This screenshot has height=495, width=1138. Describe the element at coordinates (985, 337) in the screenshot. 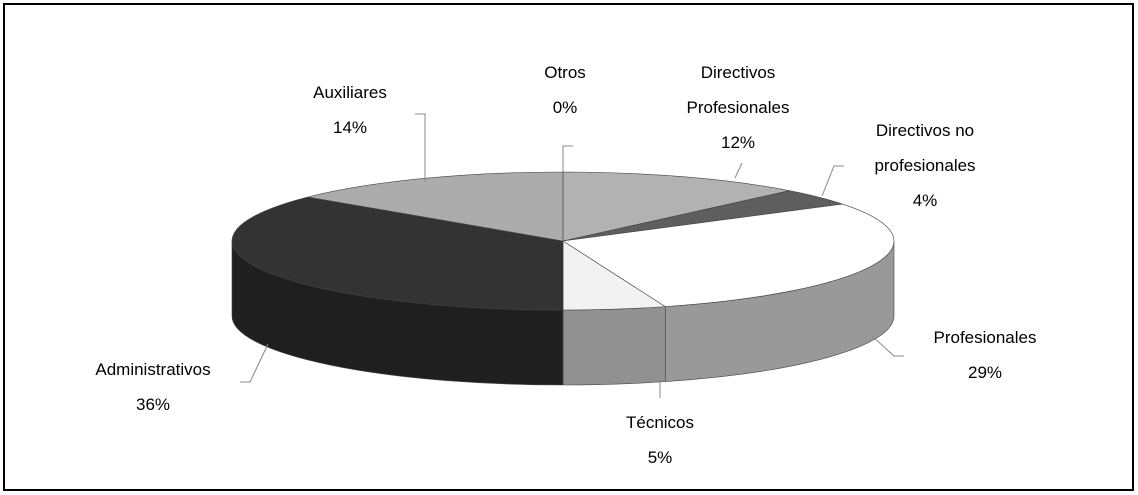

I see `slice-label: Profesionales` at that location.